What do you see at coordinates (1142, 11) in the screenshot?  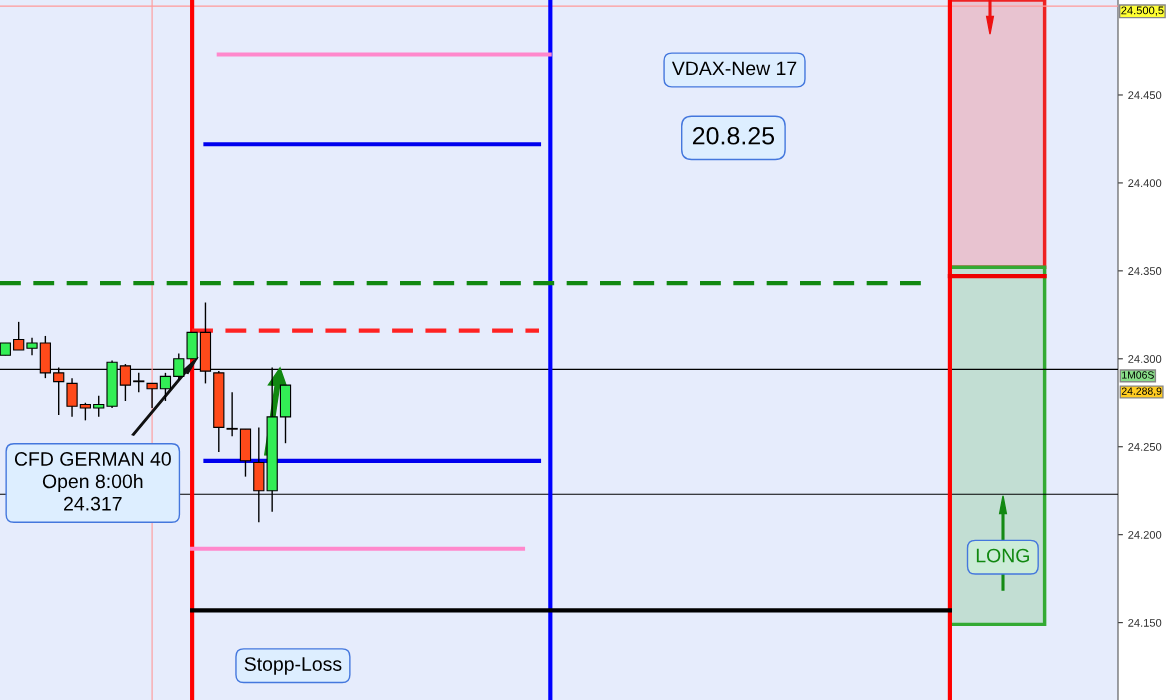 I see `ref-line-label: 24.500,5` at bounding box center [1142, 11].